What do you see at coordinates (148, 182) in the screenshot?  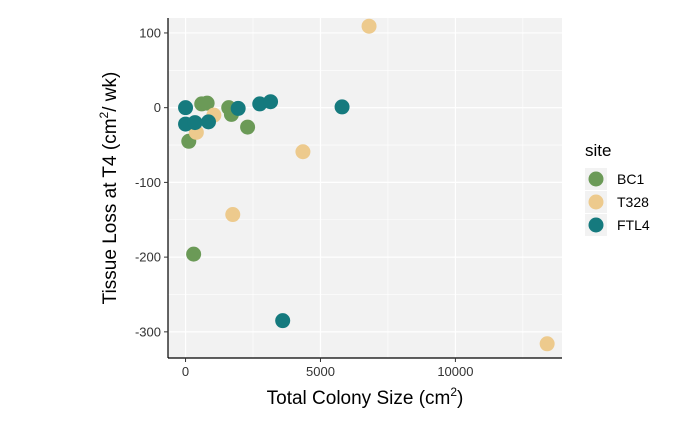 I see `y-tick-label: -100` at bounding box center [148, 182].